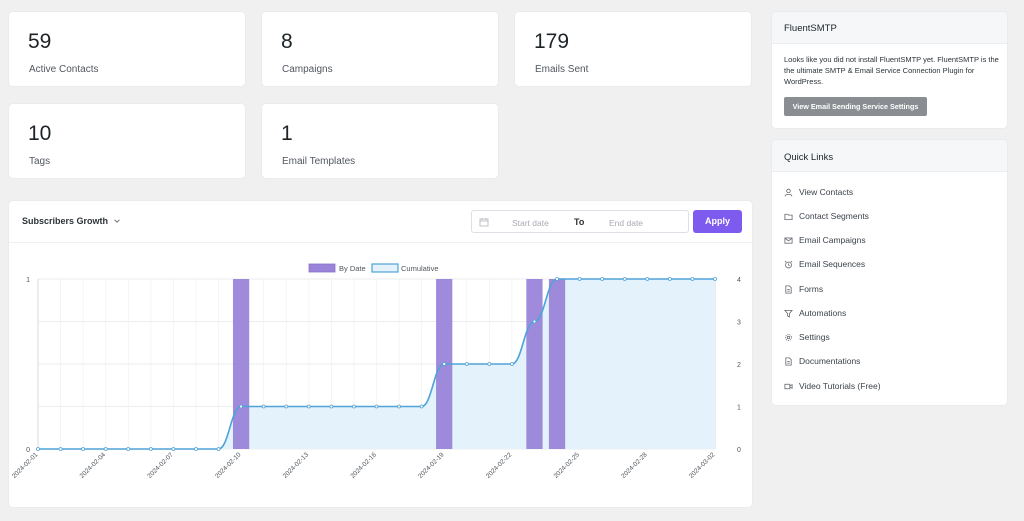  What do you see at coordinates (788, 313) in the screenshot?
I see `funnel-icon` at bounding box center [788, 313].